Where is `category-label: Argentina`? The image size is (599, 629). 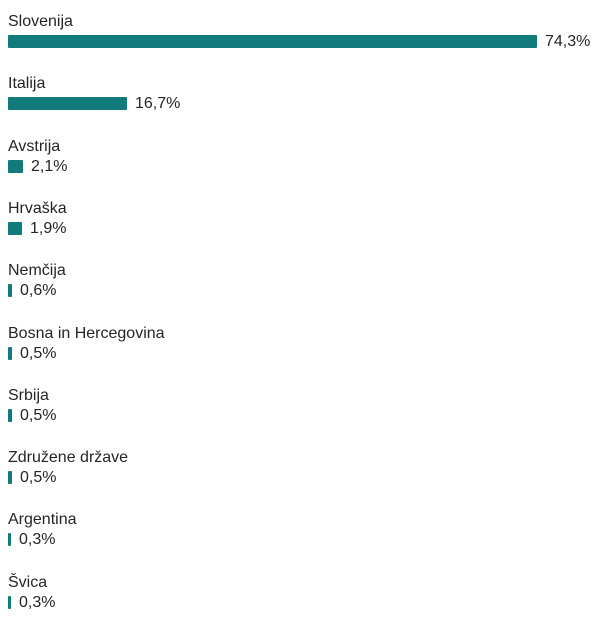
category-label: Argentina is located at coordinates (42, 520).